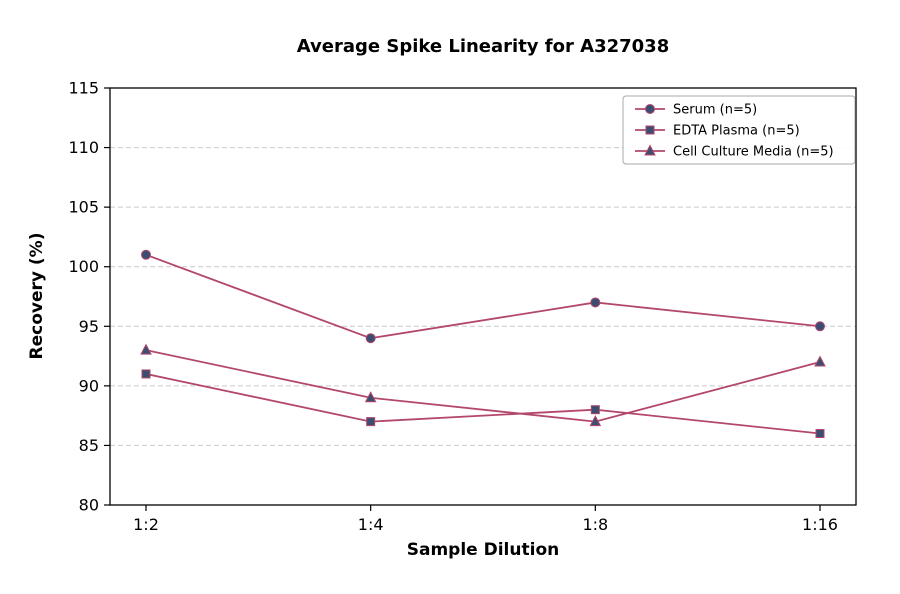 This screenshot has width=900, height=594. What do you see at coordinates (820, 524) in the screenshot?
I see `x-tick-label: 1:16` at bounding box center [820, 524].